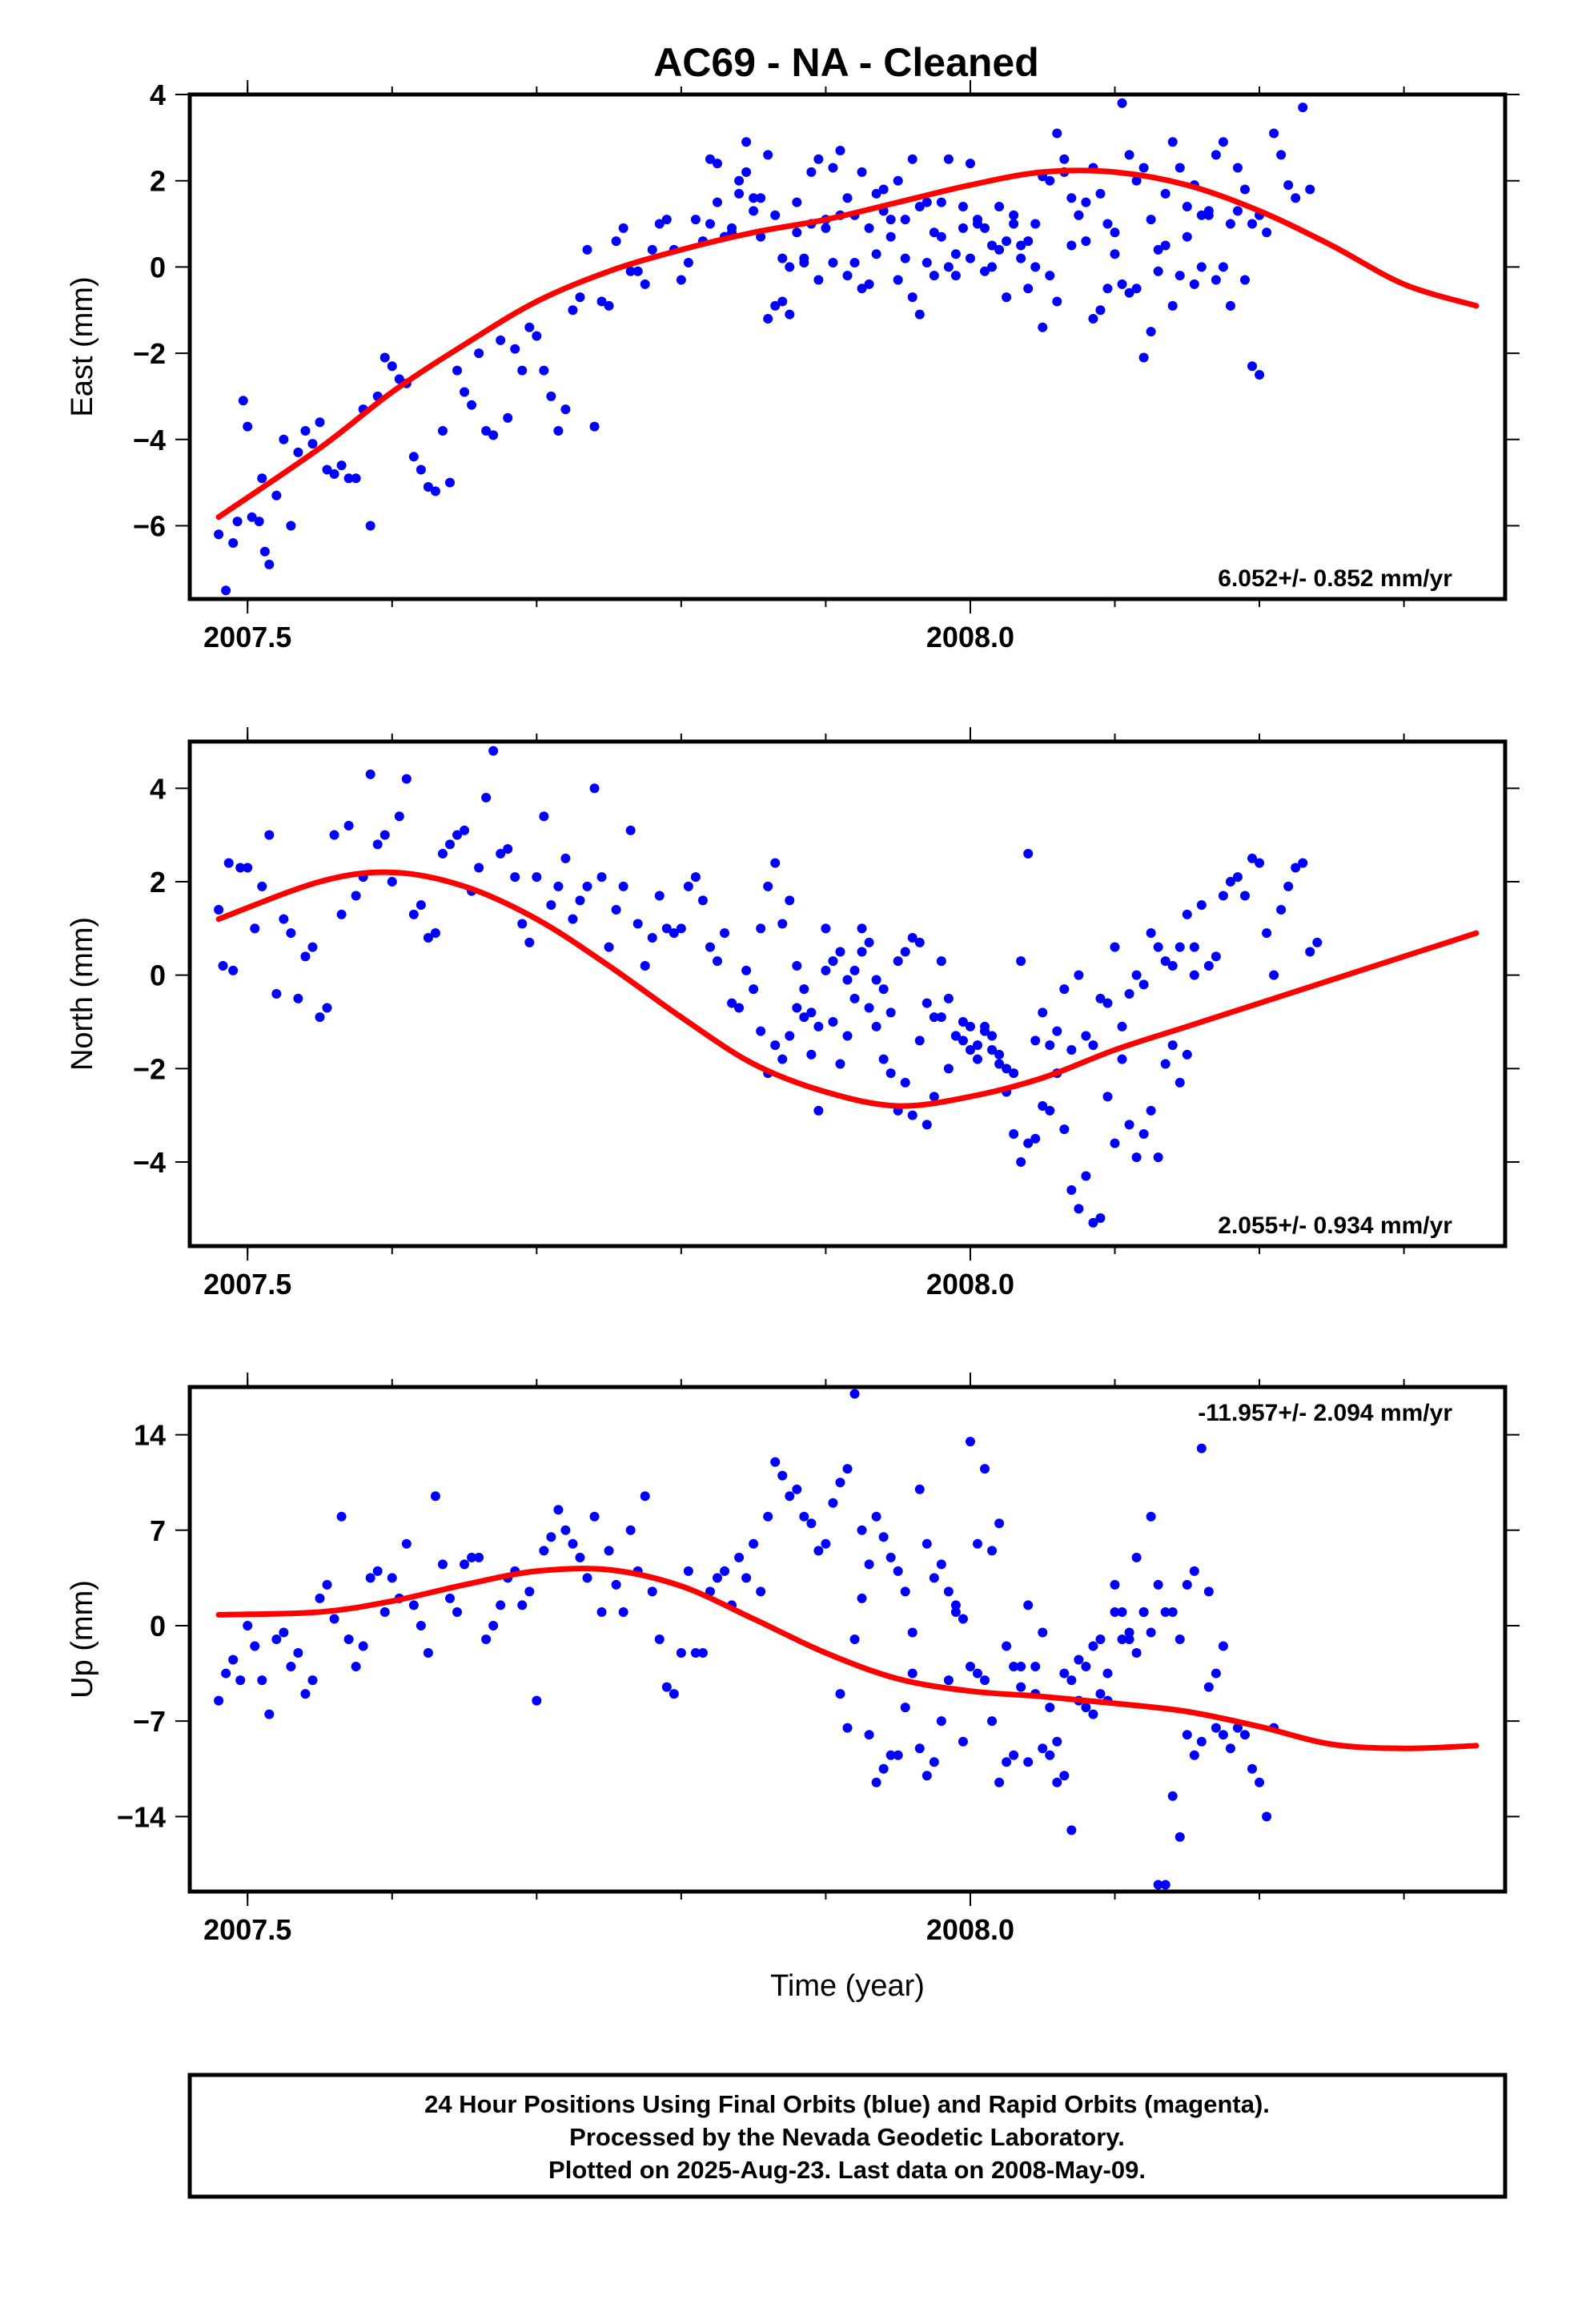 Image resolution: width=1582 pixels, height=2324 pixels. What do you see at coordinates (149, 525) in the screenshot?
I see `east-y-tick-label: −6` at bounding box center [149, 525].